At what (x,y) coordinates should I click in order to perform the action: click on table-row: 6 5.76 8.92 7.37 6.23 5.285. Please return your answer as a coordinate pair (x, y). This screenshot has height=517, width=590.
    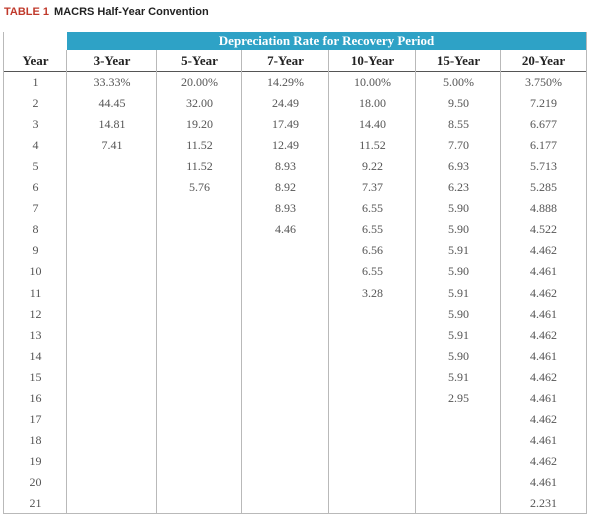
    Looking at the image, I should click on (295, 187).